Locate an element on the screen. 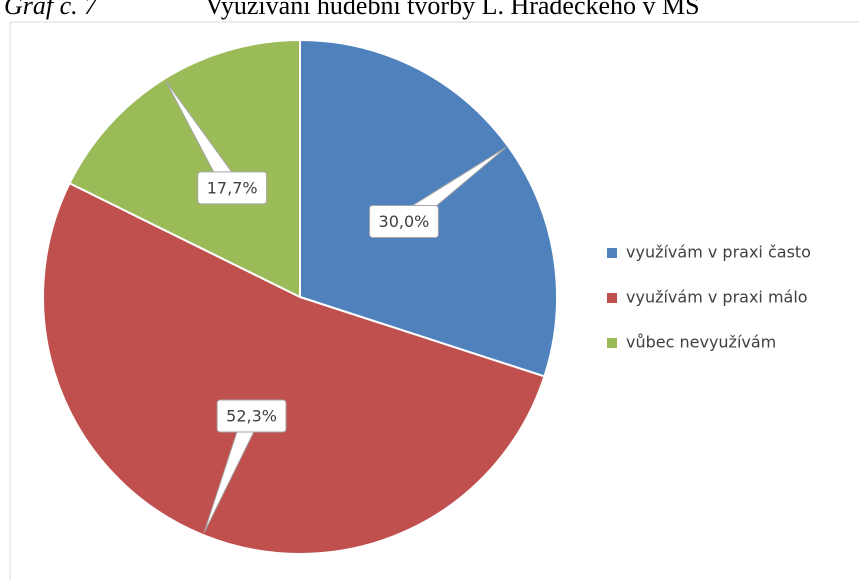  legend-label: vůbec nevyužívám is located at coordinates (701, 342).